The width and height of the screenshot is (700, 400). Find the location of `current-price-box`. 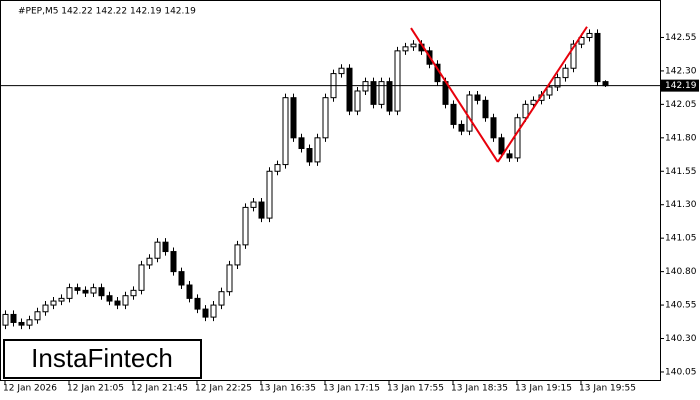

current-price-box is located at coordinates (680, 85).